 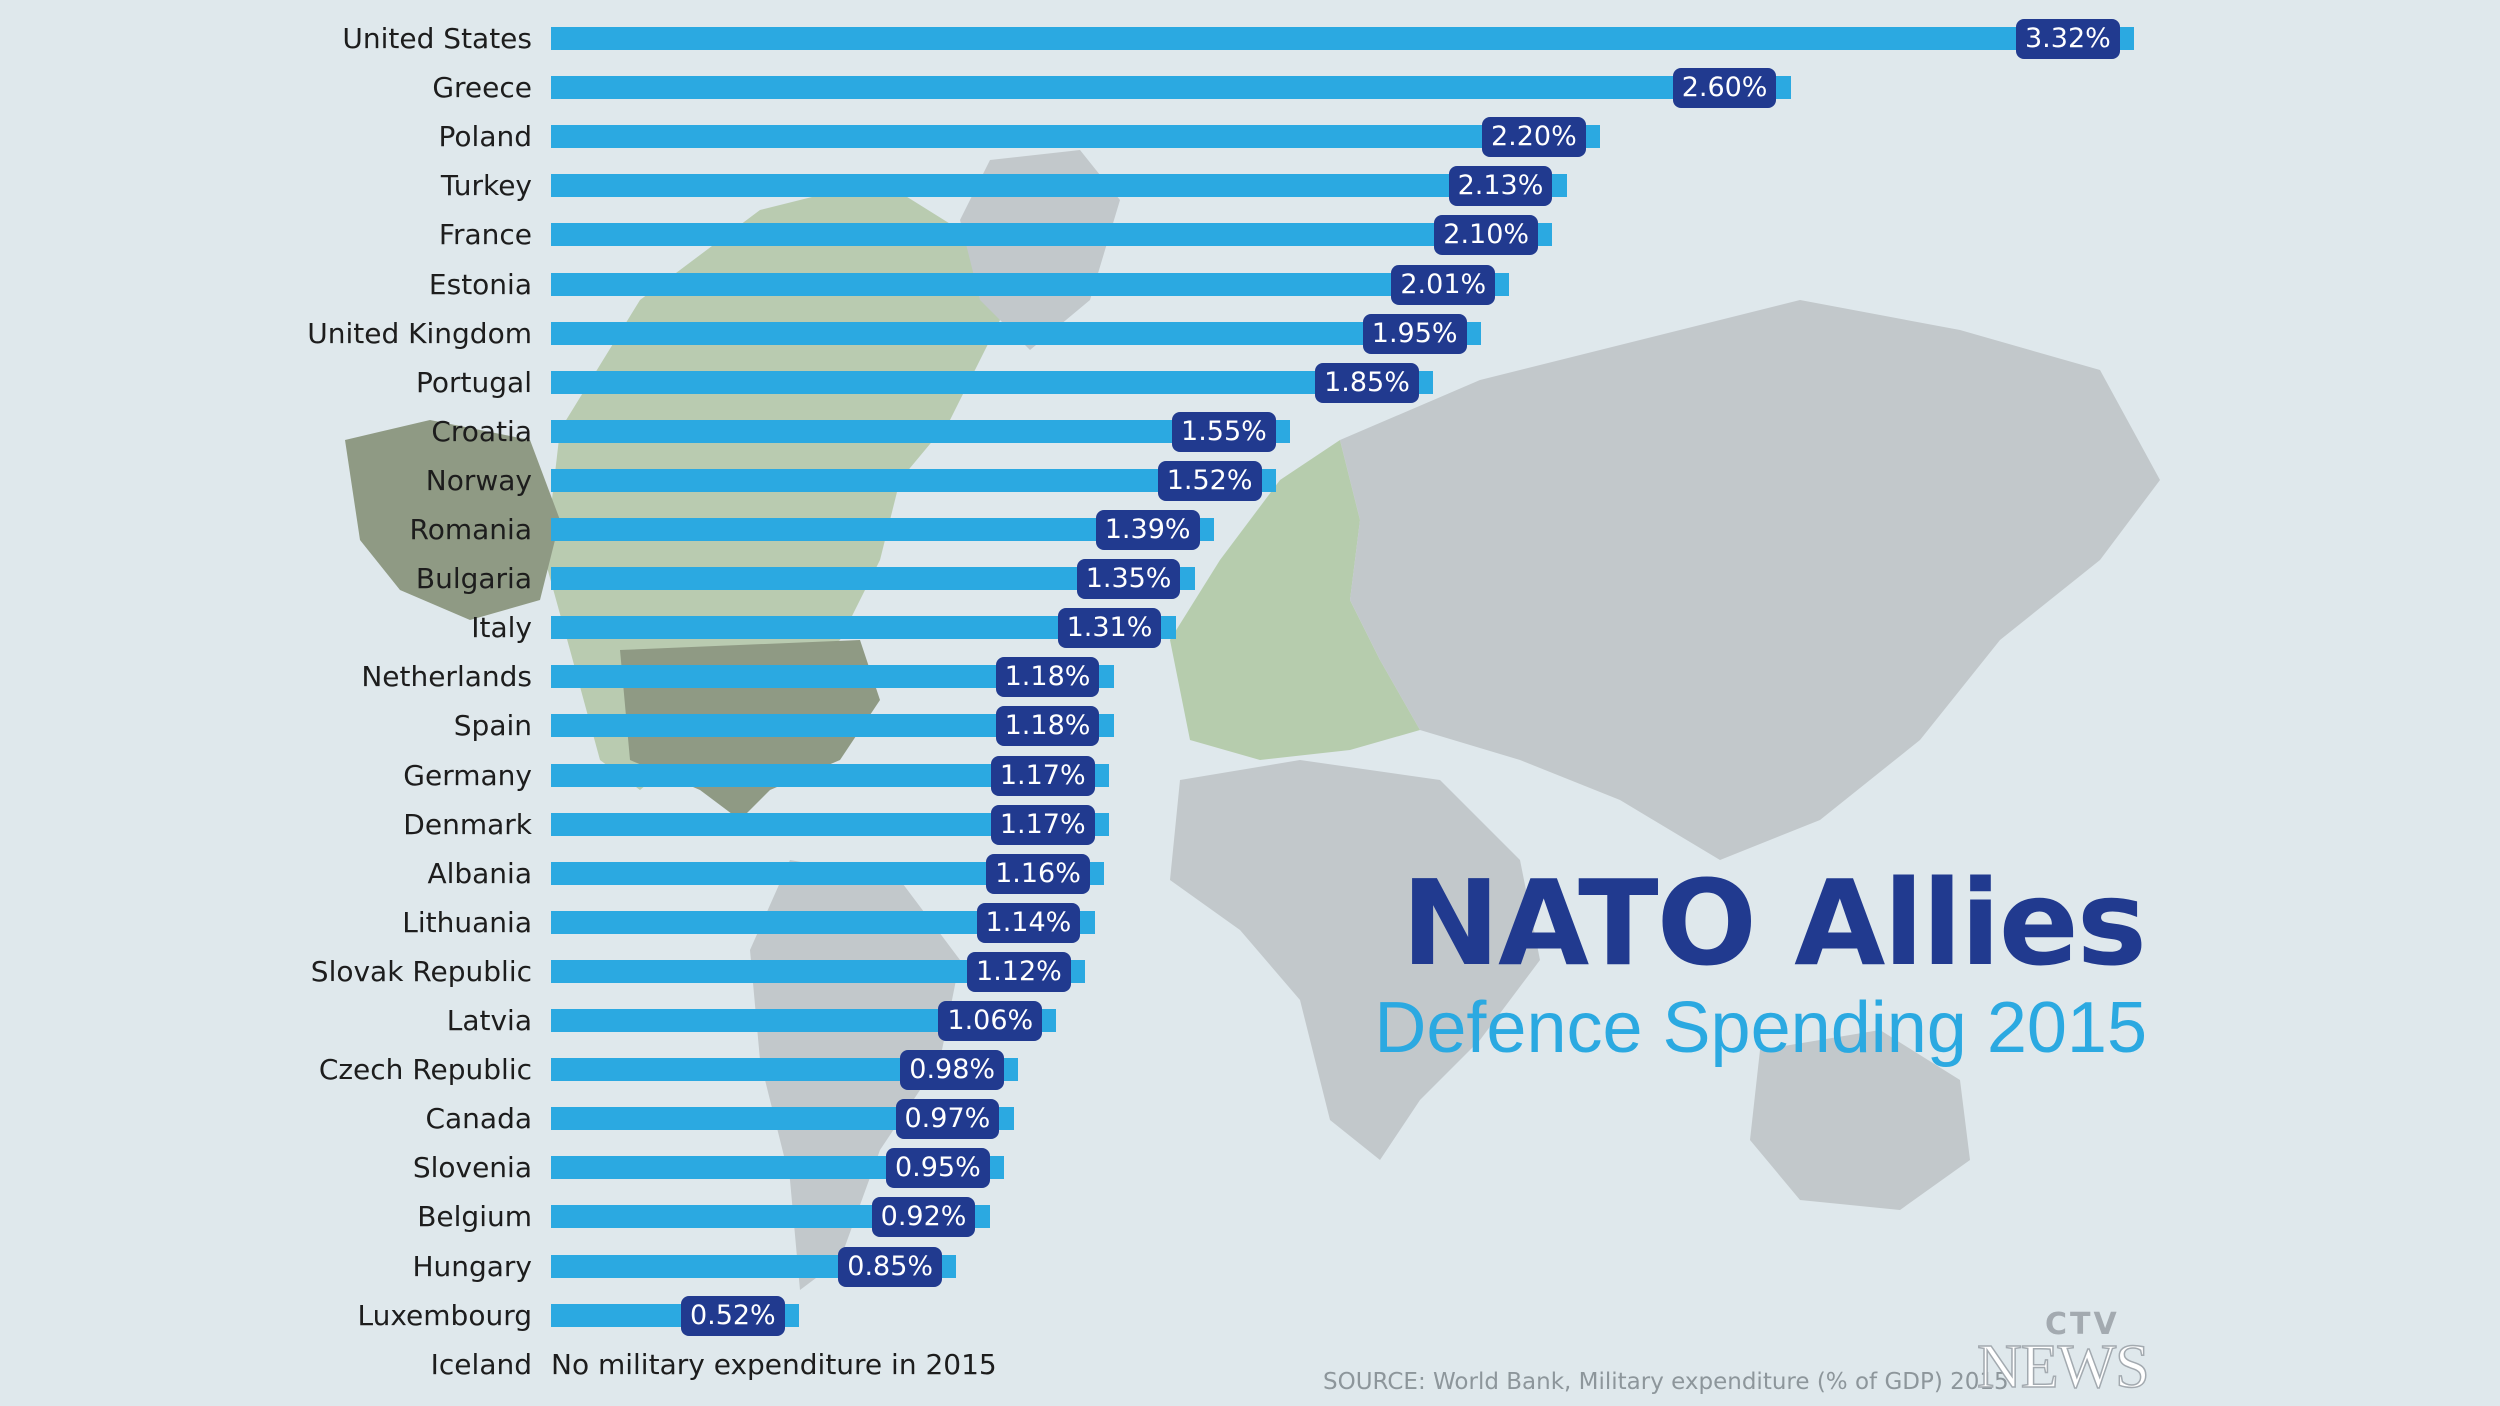 What do you see at coordinates (473, 579) in the screenshot?
I see `category-label: Bulgaria` at bounding box center [473, 579].